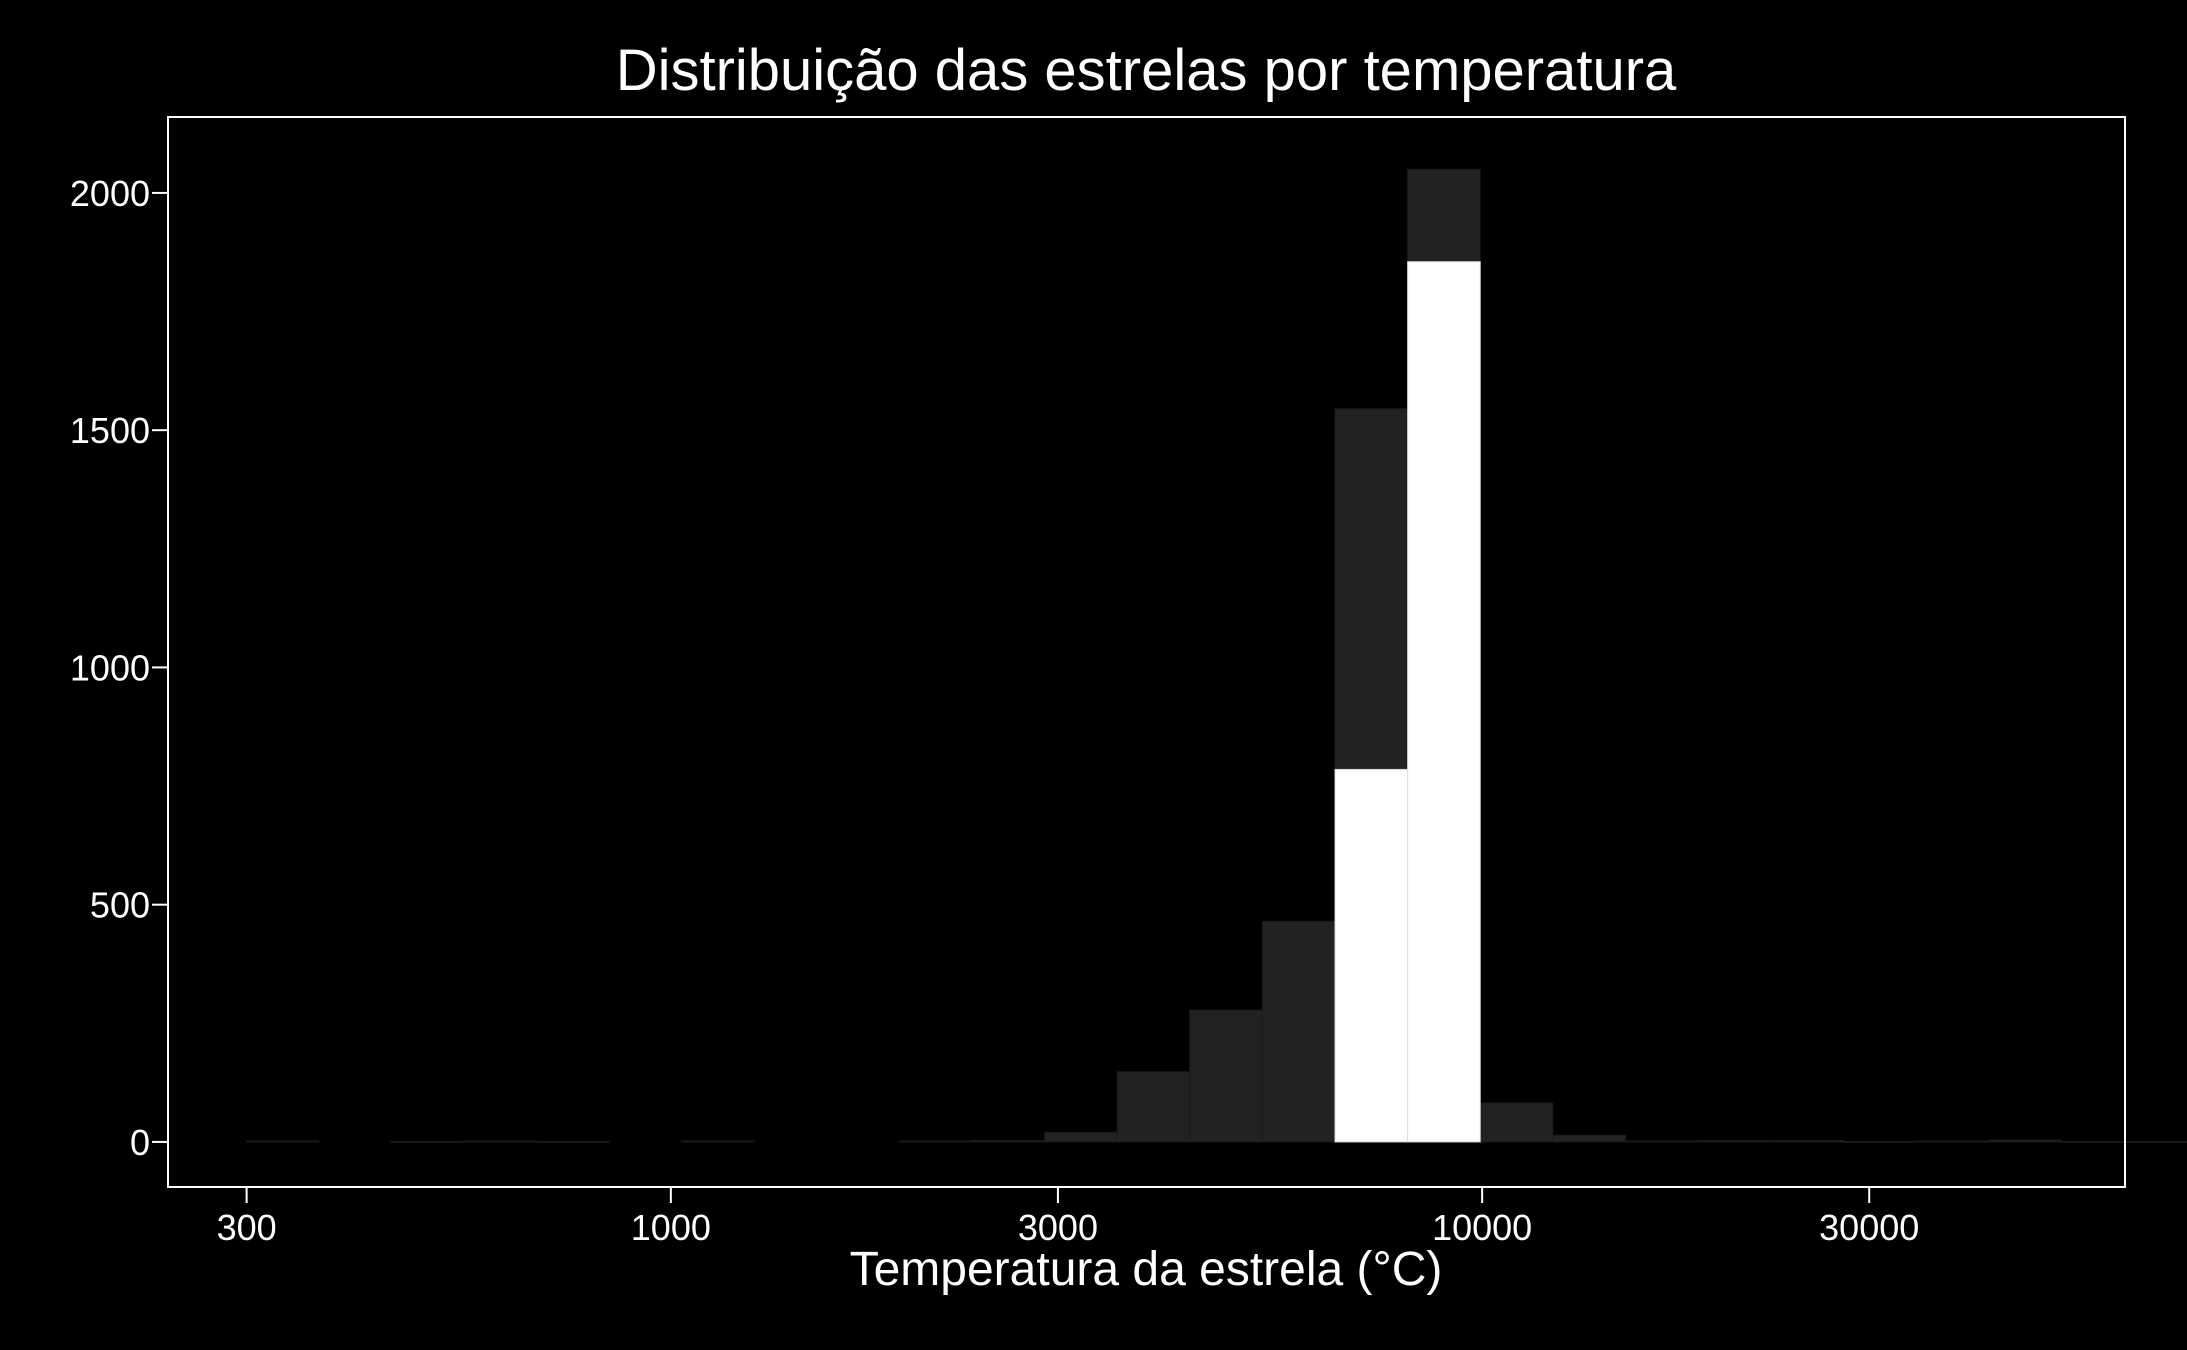 Image resolution: width=2187 pixels, height=1350 pixels. What do you see at coordinates (120, 905) in the screenshot?
I see `y-tick-label: 500` at bounding box center [120, 905].